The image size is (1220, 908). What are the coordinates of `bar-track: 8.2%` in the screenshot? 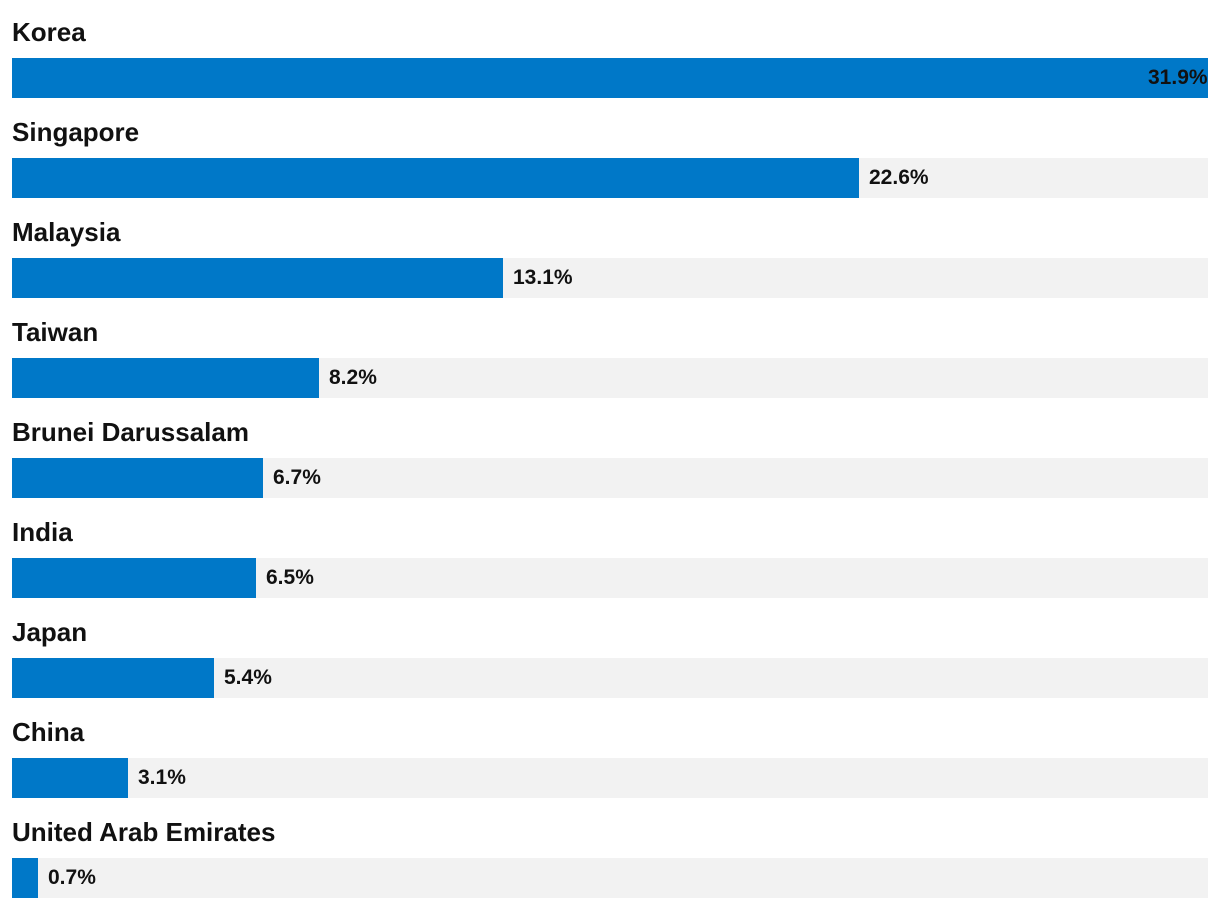 It's located at (610, 378).